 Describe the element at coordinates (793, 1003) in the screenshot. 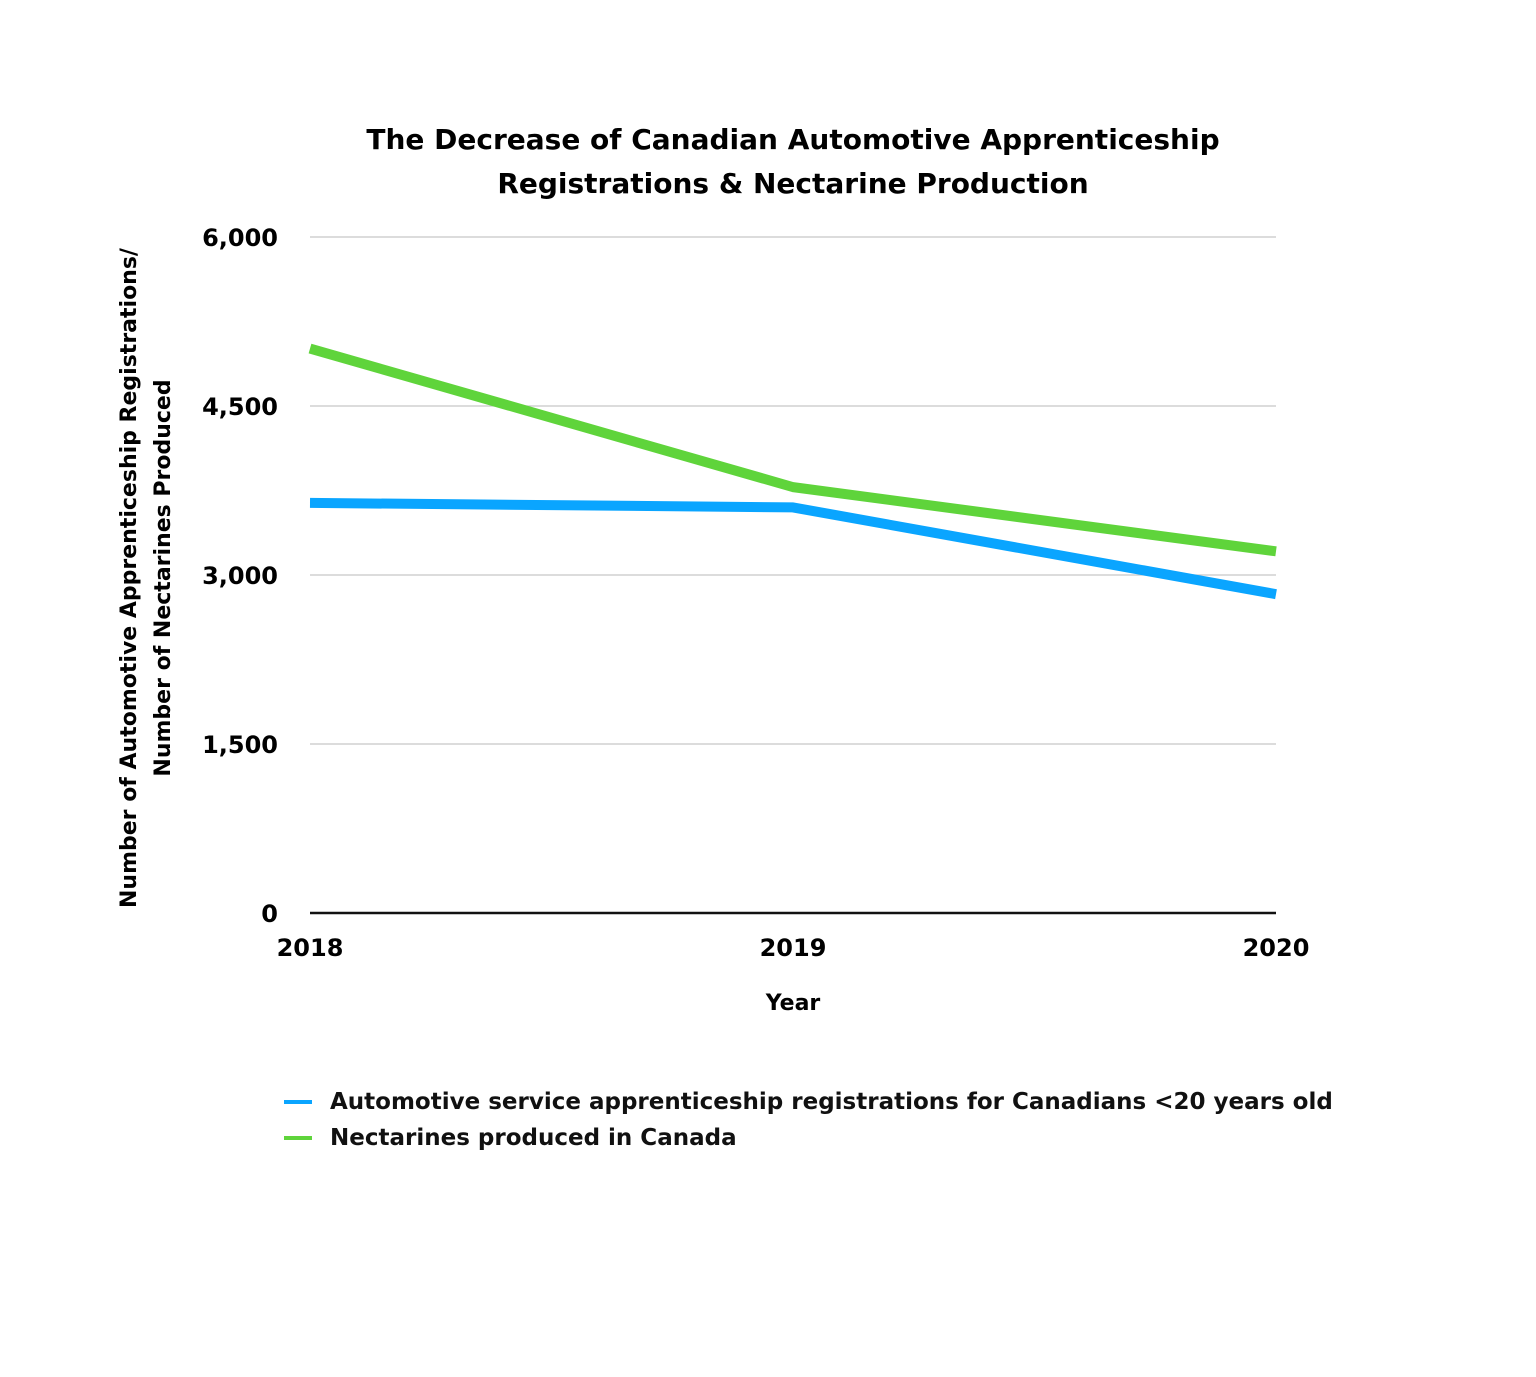

I see `x-axis-label: Year` at that location.